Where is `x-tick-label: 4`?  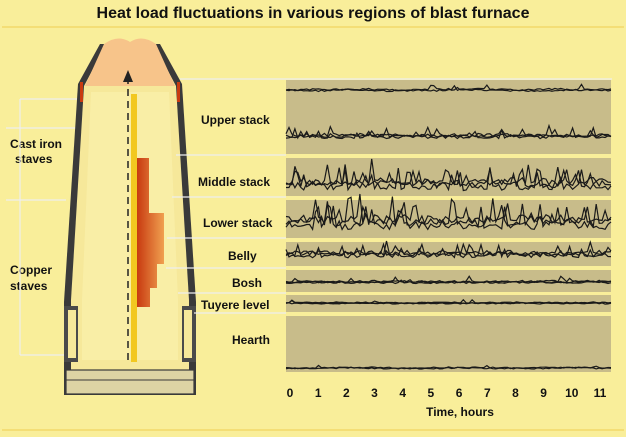
x-tick-label: 4 is located at coordinates (402, 393).